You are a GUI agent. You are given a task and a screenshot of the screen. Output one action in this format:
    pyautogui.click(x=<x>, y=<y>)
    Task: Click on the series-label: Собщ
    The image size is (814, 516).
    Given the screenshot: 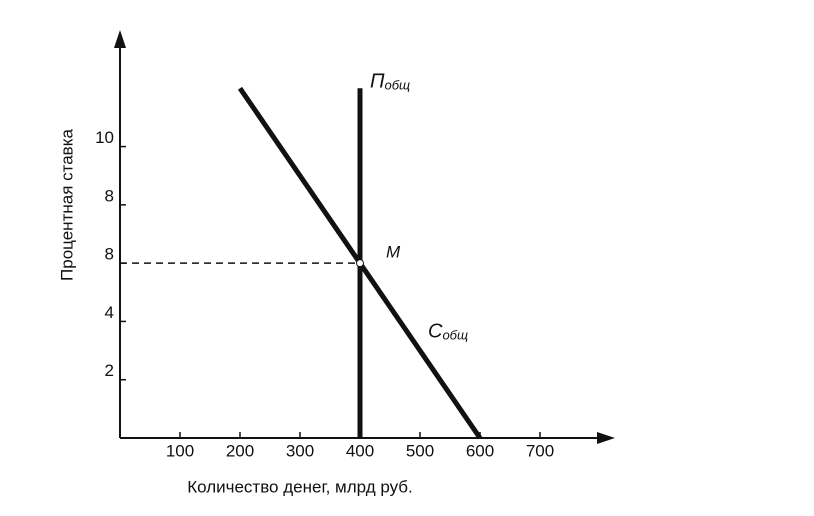 What is the action you would take?
    pyautogui.click(x=448, y=332)
    